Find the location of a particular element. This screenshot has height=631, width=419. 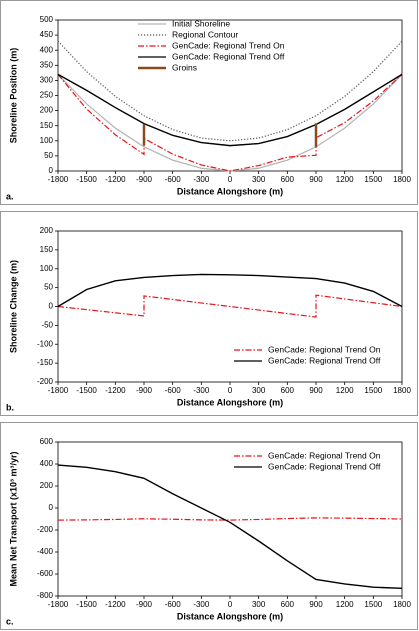

y-tick-label: -100 is located at coordinates (45, 343).